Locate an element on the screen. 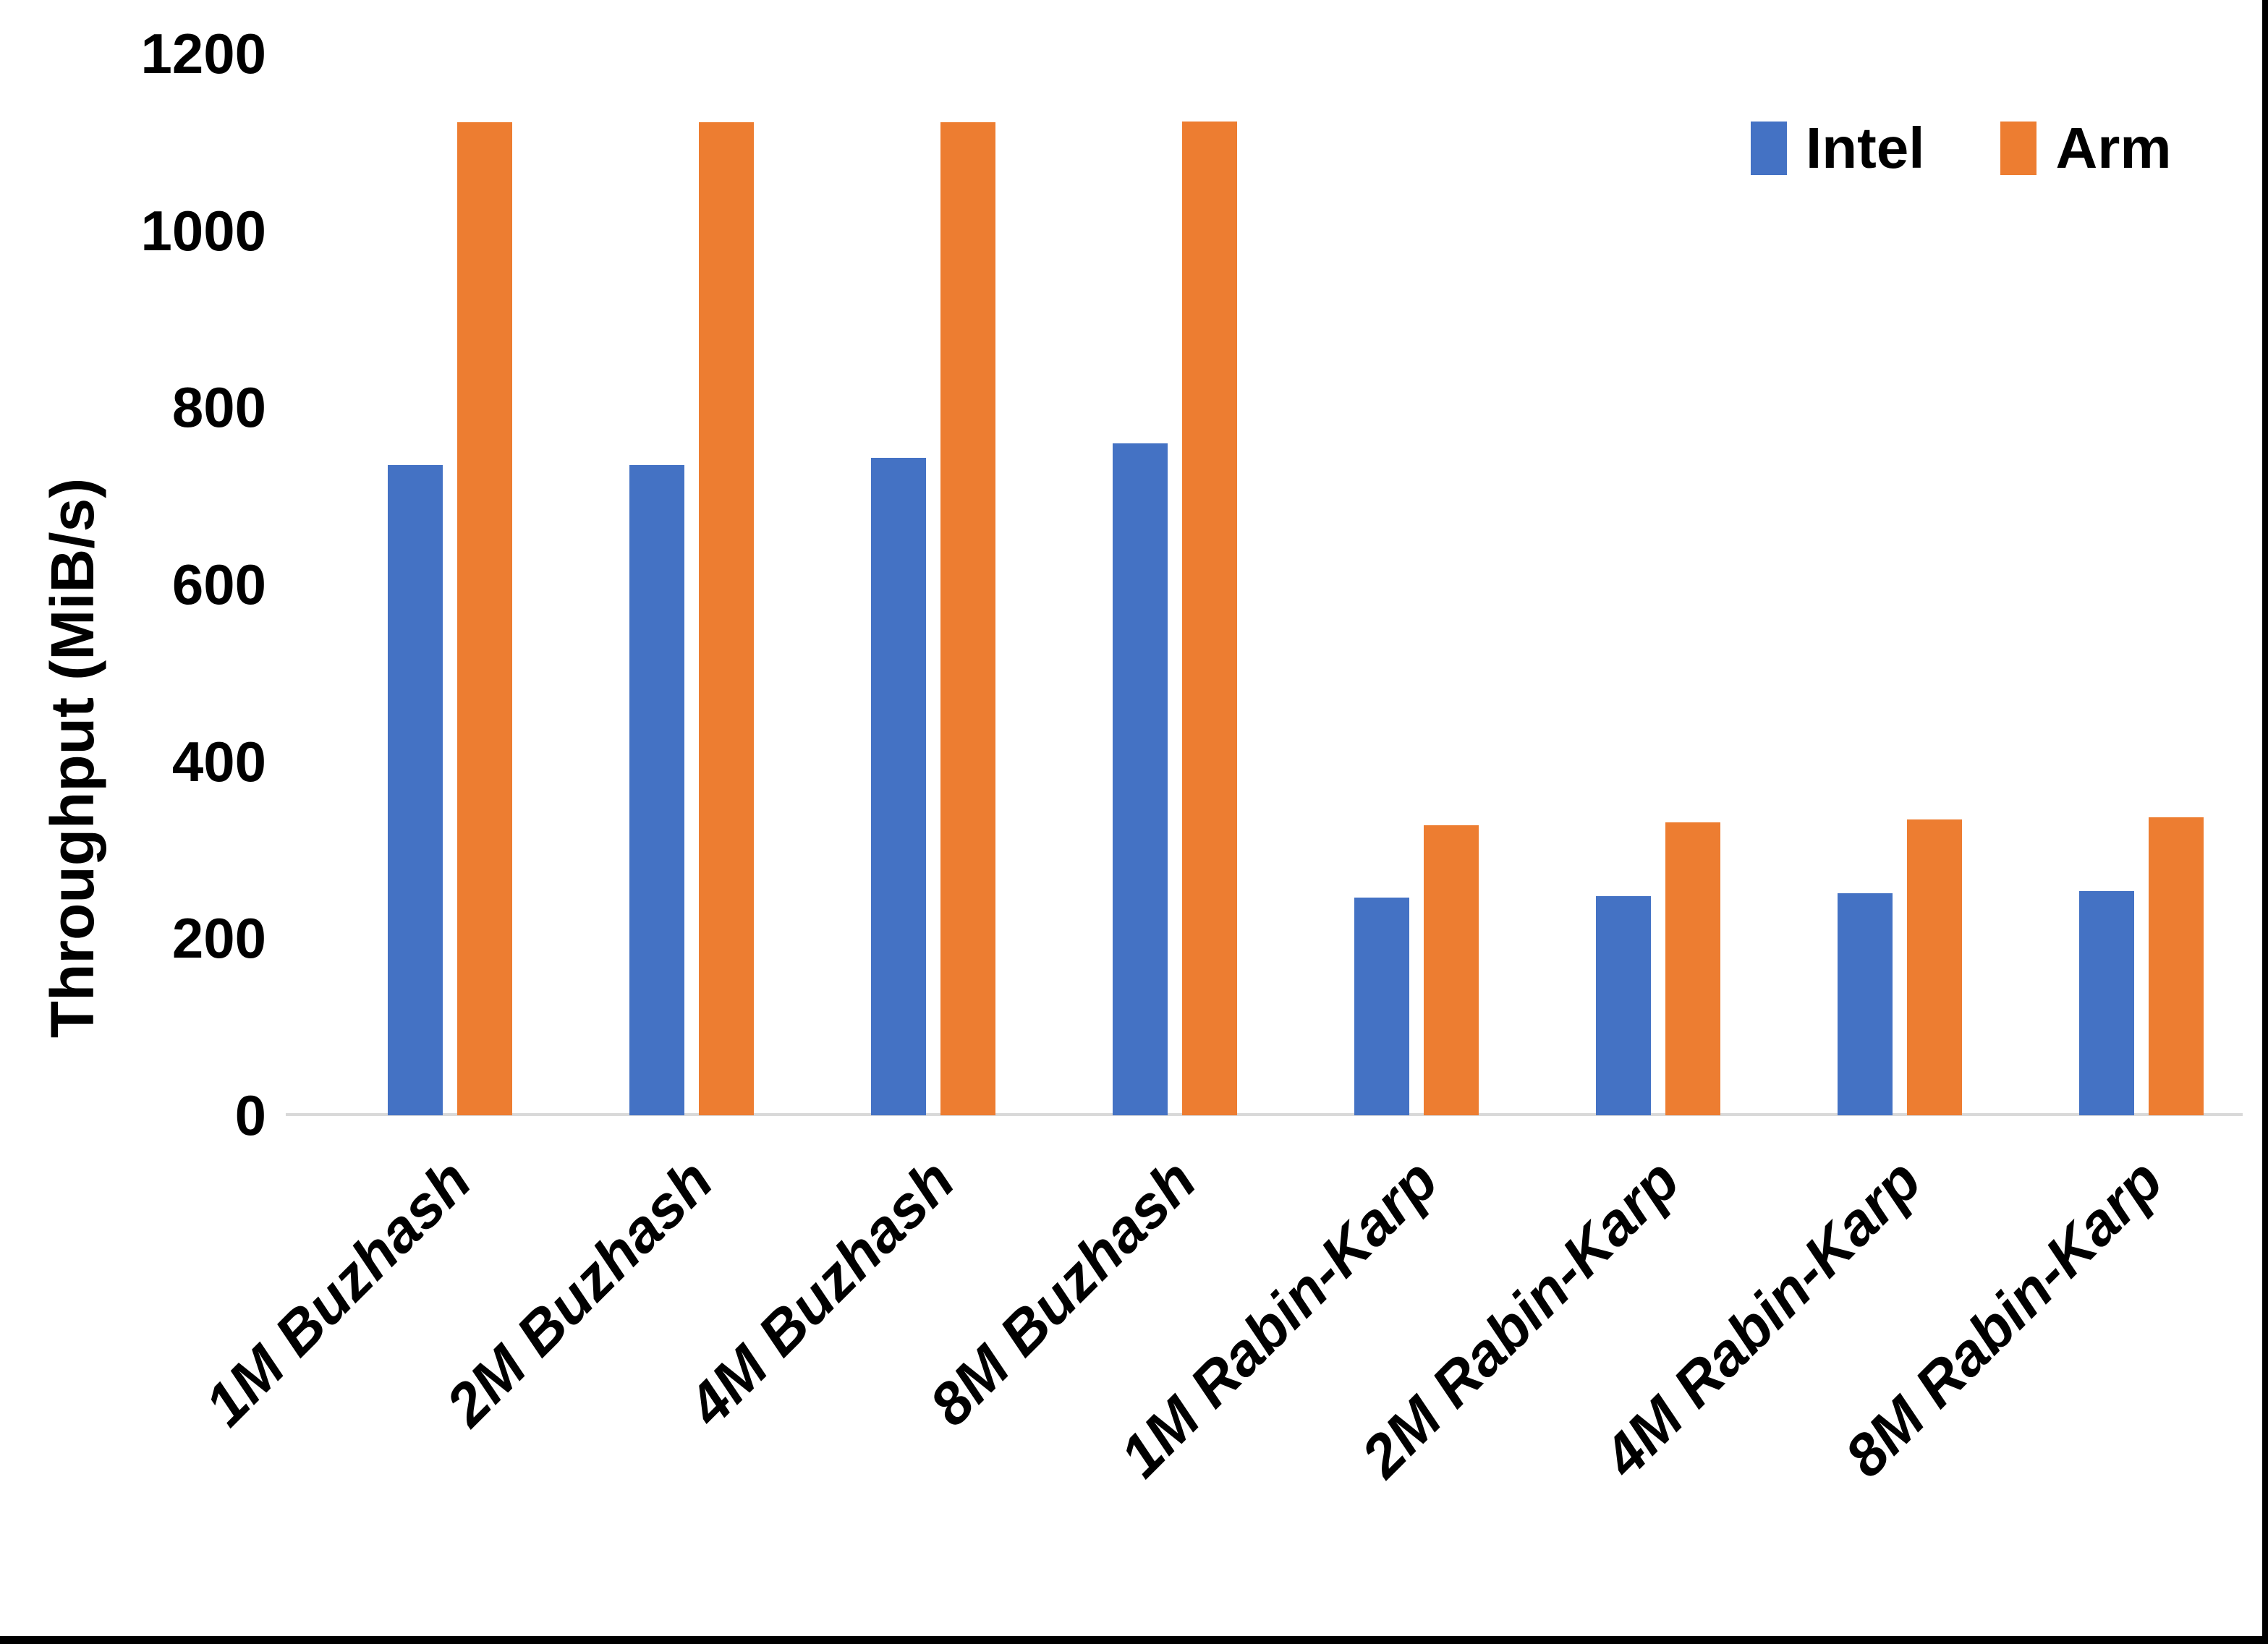 This screenshot has width=2268, height=1644. x-axis-line is located at coordinates (1264, 1114).